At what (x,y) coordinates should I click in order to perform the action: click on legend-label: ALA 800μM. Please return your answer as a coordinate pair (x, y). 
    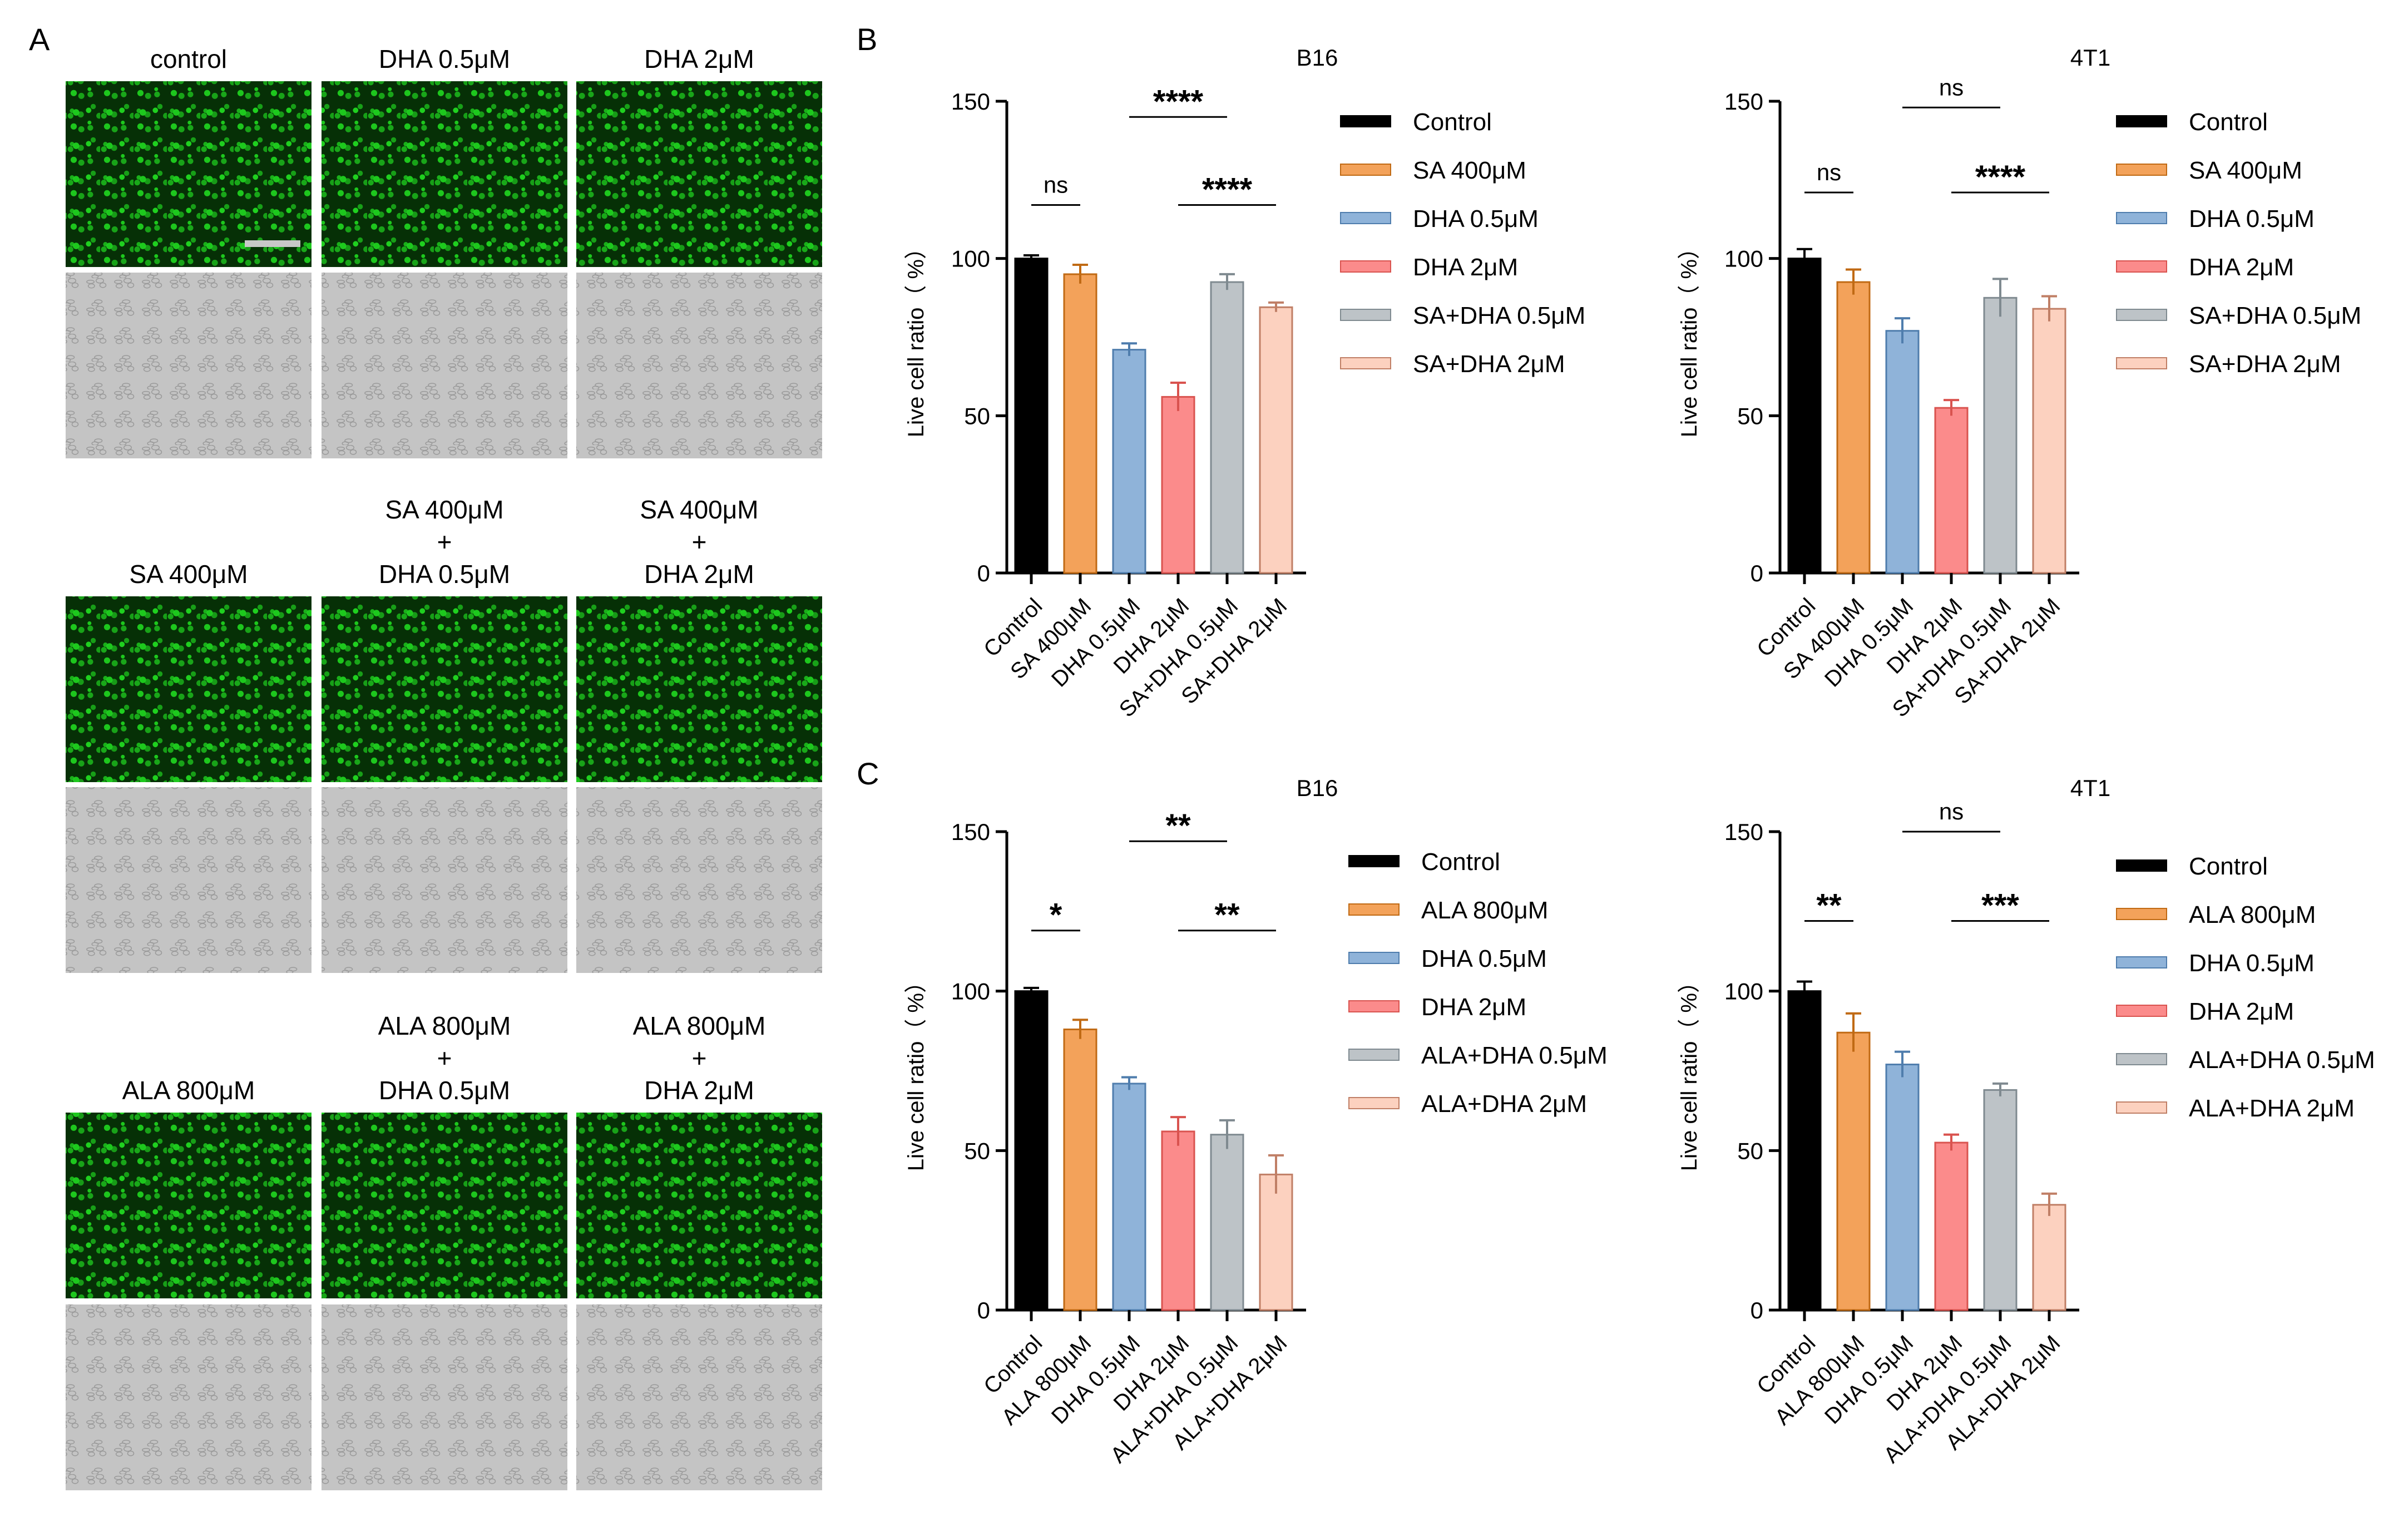
    Looking at the image, I should click on (1484, 911).